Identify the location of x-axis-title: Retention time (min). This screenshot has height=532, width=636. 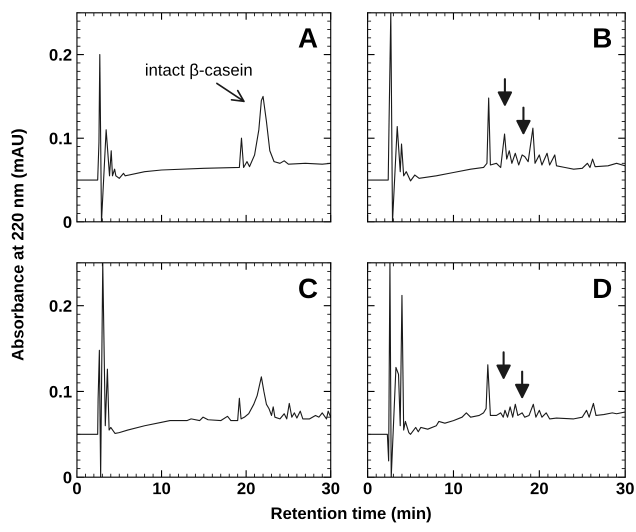
(351, 514).